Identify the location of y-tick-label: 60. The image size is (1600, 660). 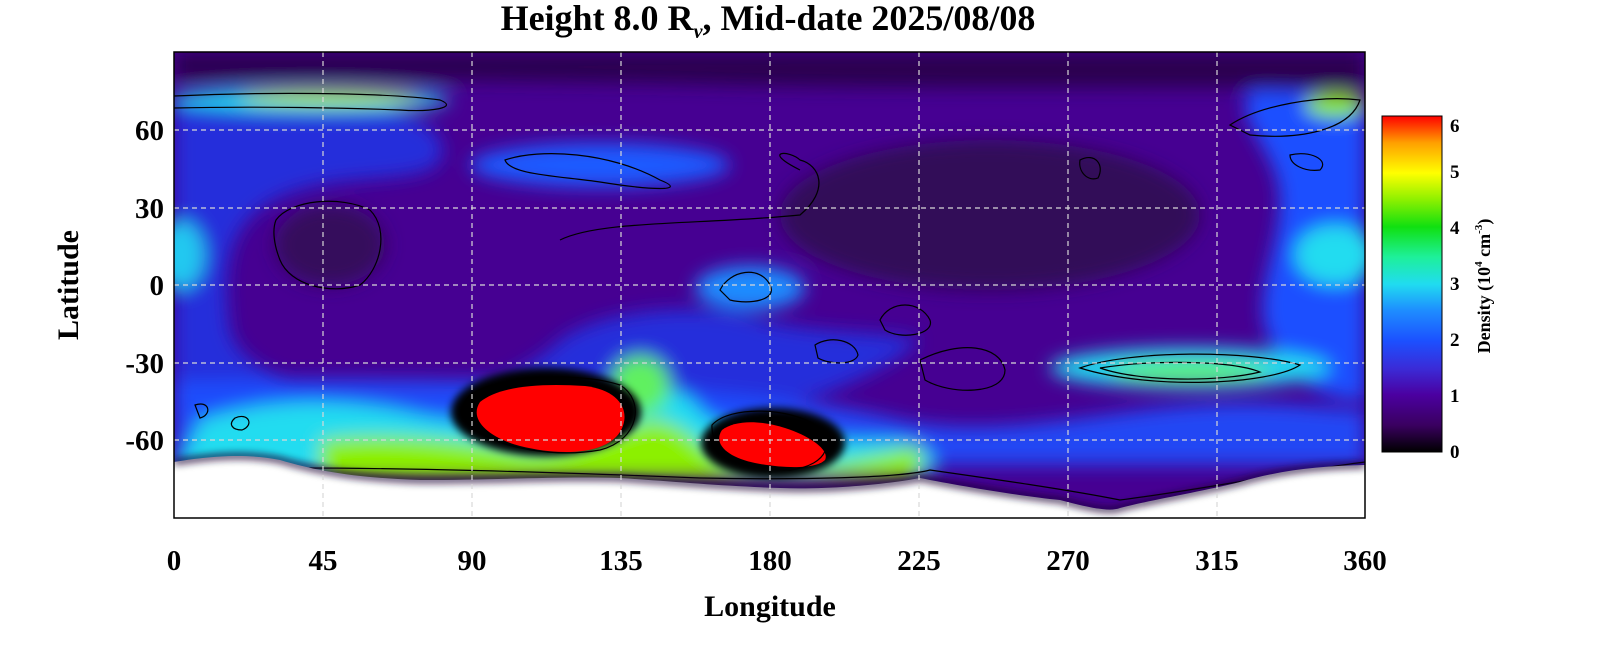
(149, 131).